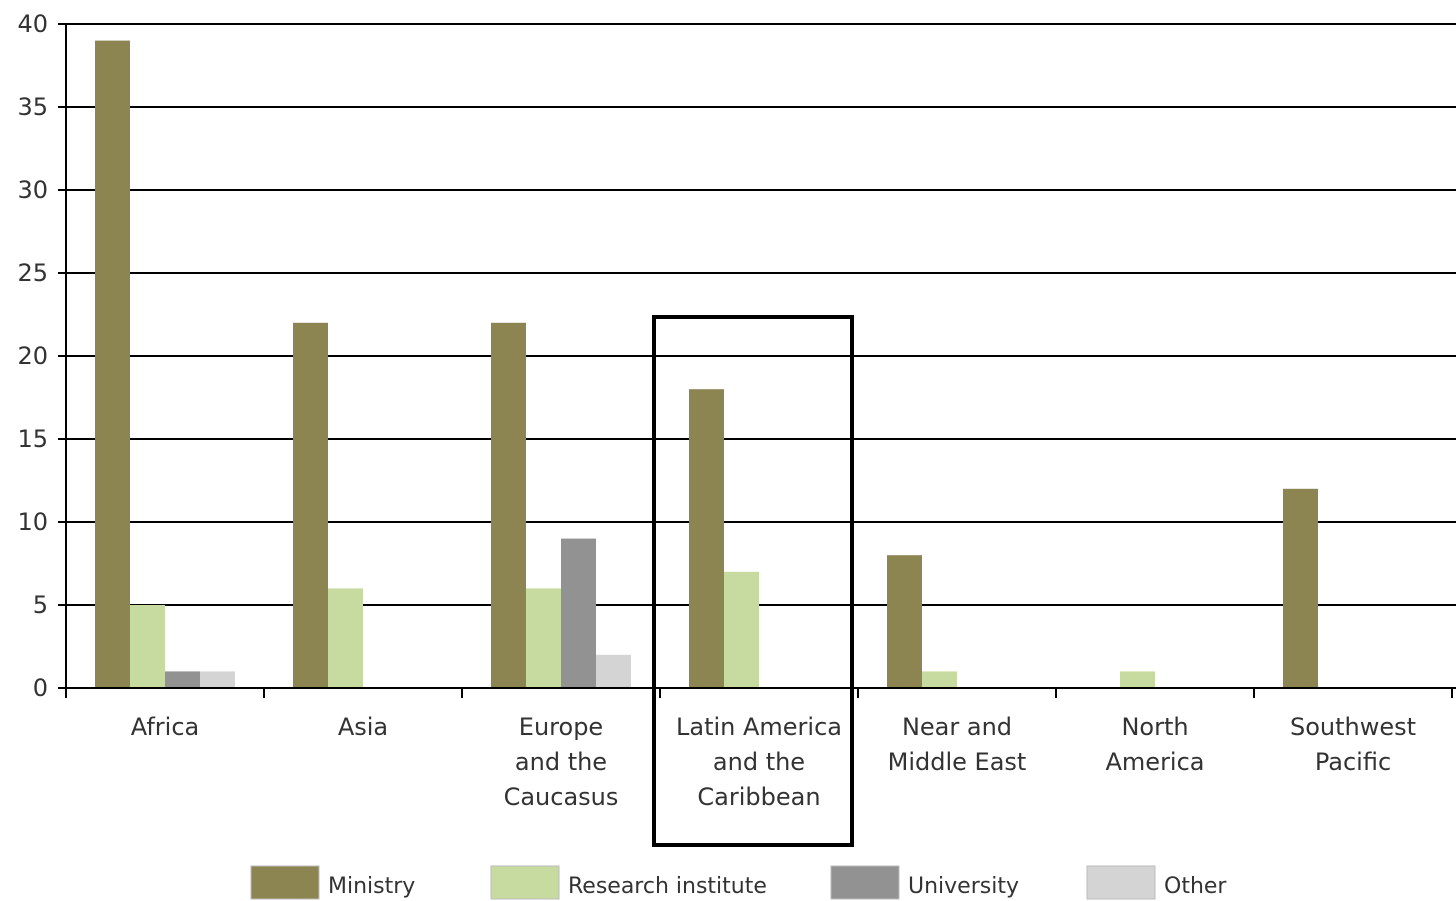 The width and height of the screenshot is (1456, 901). I want to click on category-label-line: Southwest, so click(1353, 727).